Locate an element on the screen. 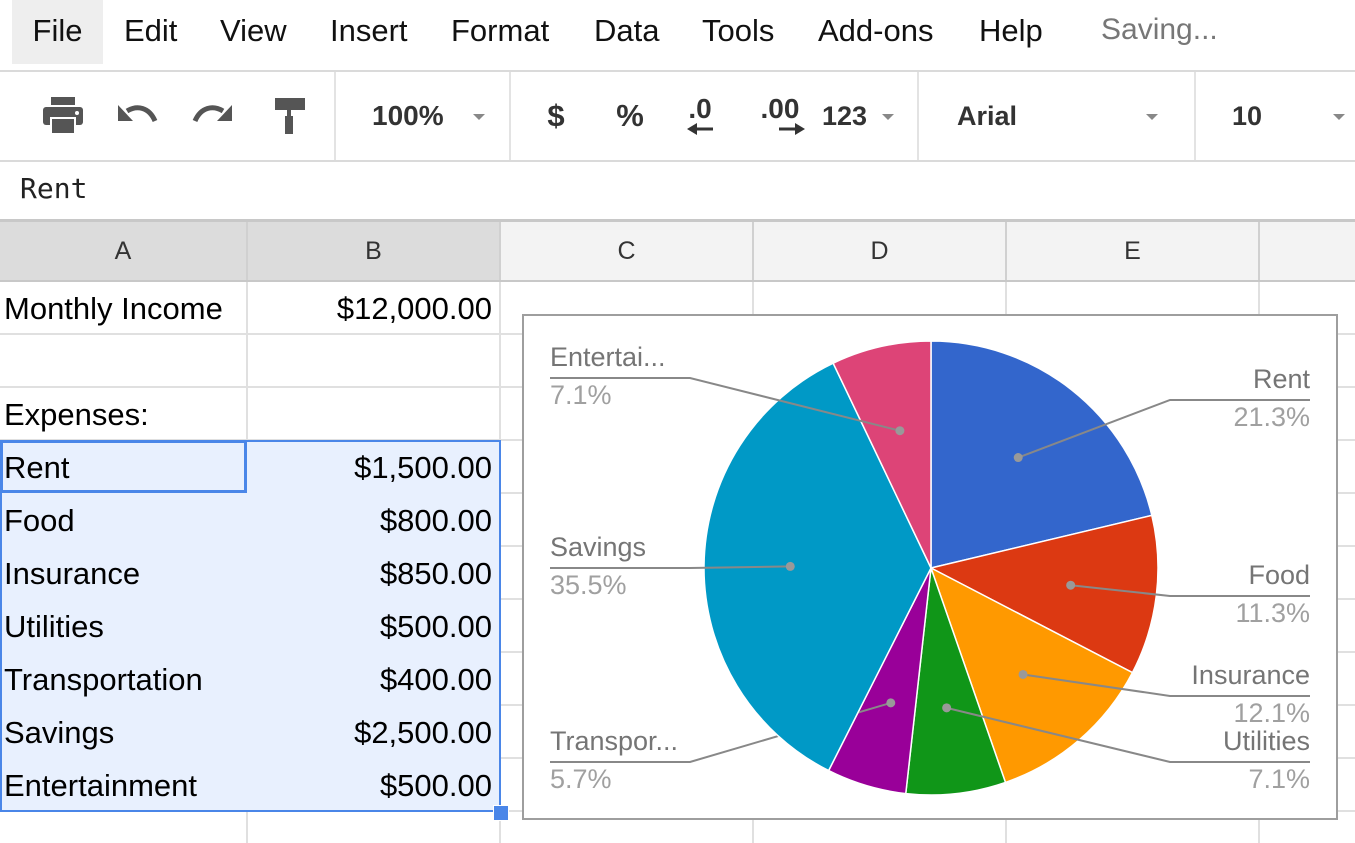 Image resolution: width=1355 pixels, height=843 pixels. formula-input: Rent is located at coordinates (53, 188).